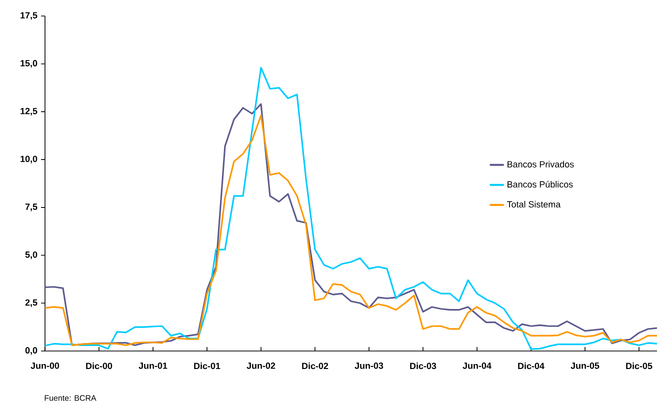 The height and width of the screenshot is (405, 659). Describe the element at coordinates (534, 204) in the screenshot. I see `legend-label: Total Sistema` at that location.